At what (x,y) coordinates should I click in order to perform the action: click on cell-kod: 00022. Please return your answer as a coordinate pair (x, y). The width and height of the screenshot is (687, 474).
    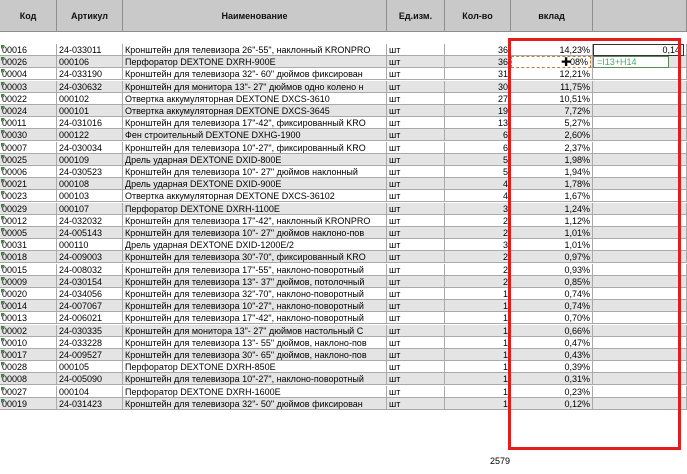
    Looking at the image, I should click on (28, 98).